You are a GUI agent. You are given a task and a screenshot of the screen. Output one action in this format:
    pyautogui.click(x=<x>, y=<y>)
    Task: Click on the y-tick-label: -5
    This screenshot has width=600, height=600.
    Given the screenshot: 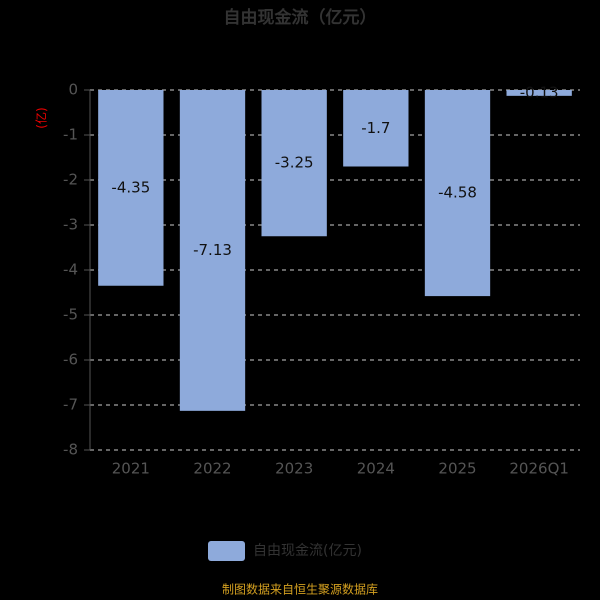 What is the action you would take?
    pyautogui.click(x=70, y=315)
    